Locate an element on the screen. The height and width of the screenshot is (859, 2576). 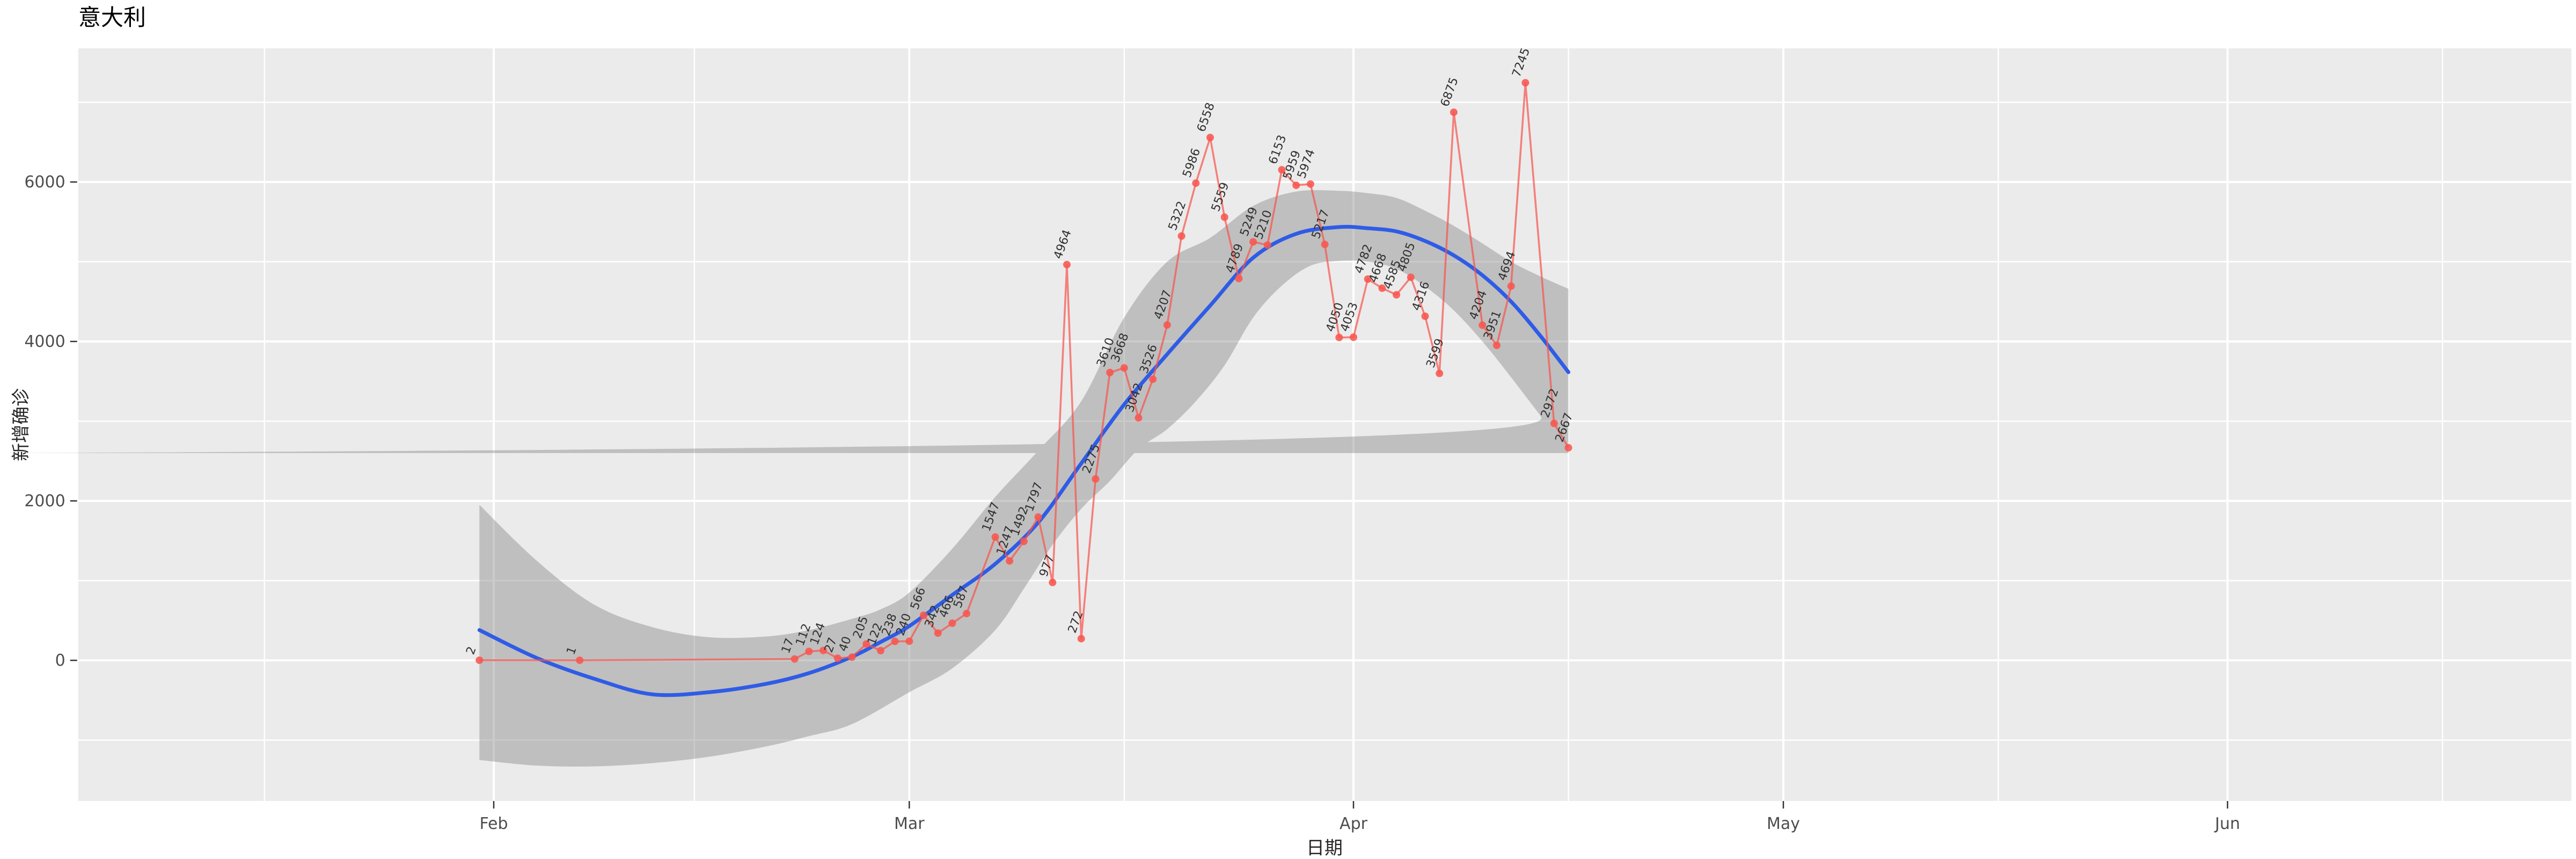
y-axis-title: 新增确诊 is located at coordinates (21, 424).